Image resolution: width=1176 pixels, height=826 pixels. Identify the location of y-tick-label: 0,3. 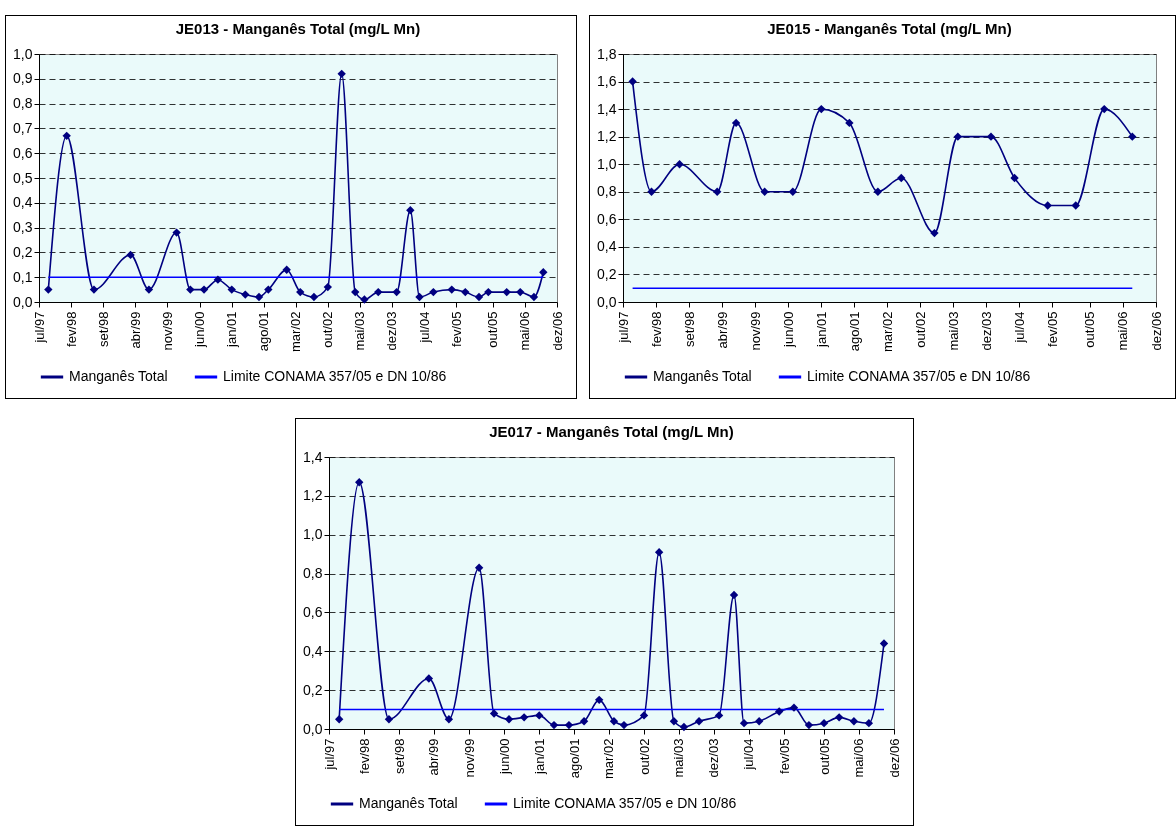
(23, 227).